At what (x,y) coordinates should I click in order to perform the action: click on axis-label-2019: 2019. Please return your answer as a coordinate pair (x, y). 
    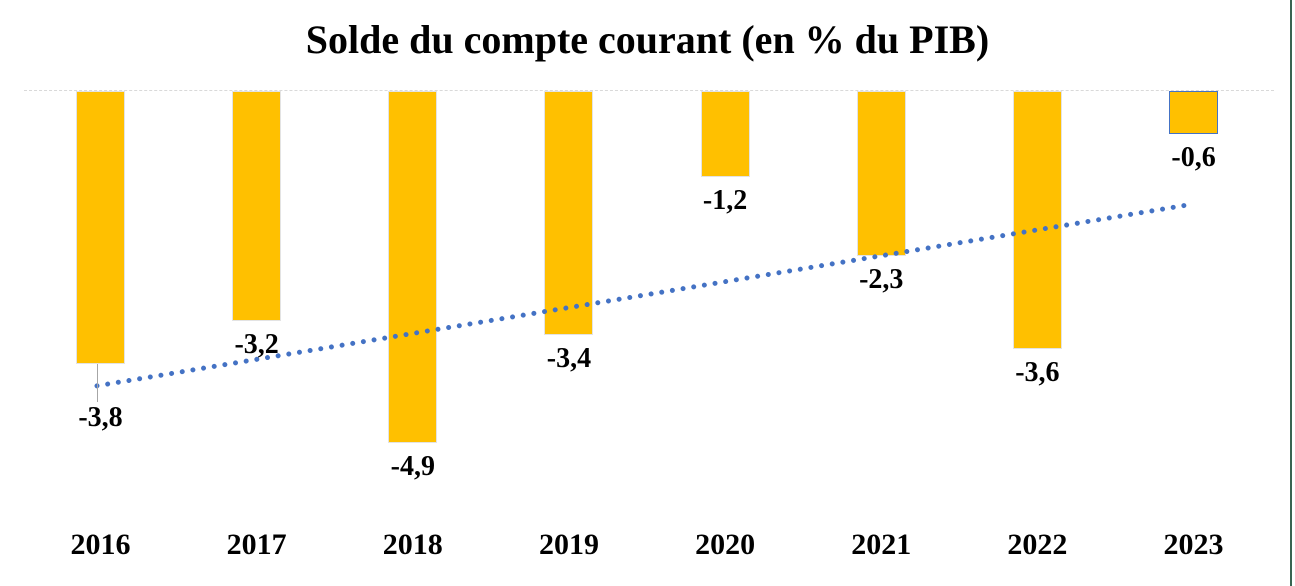
    Looking at the image, I should click on (568, 544).